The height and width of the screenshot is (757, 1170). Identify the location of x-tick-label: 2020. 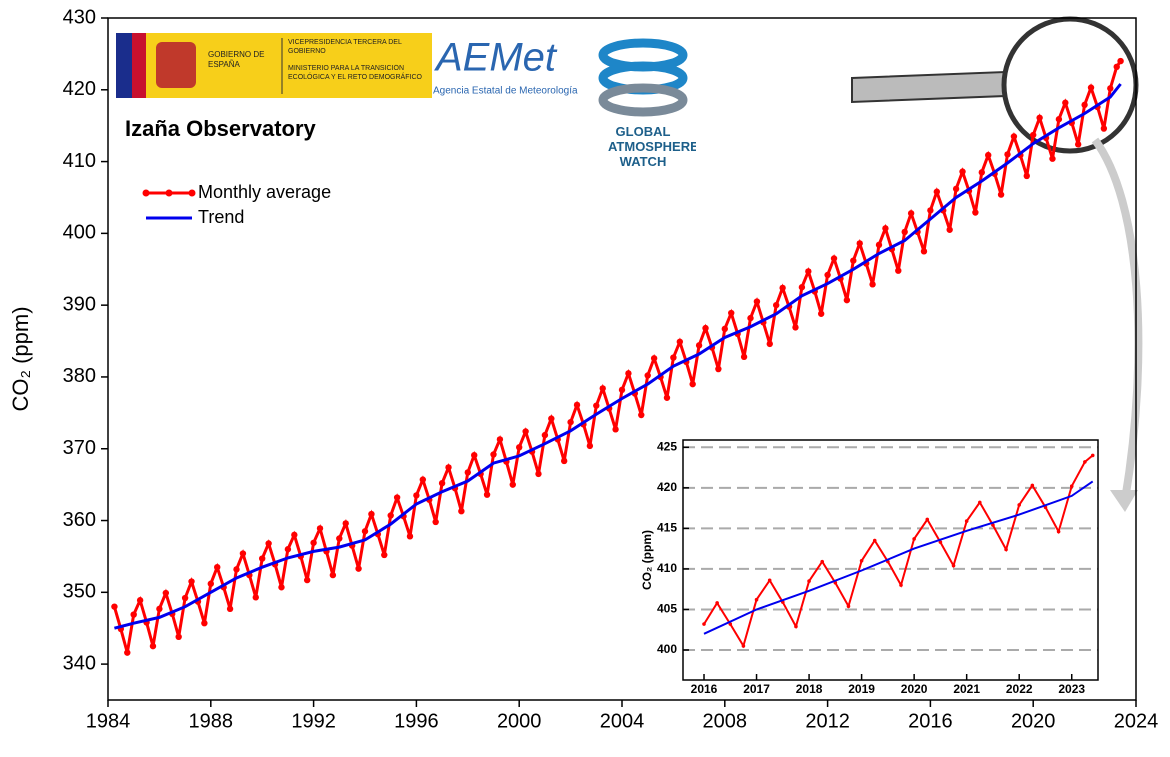
(914, 689).